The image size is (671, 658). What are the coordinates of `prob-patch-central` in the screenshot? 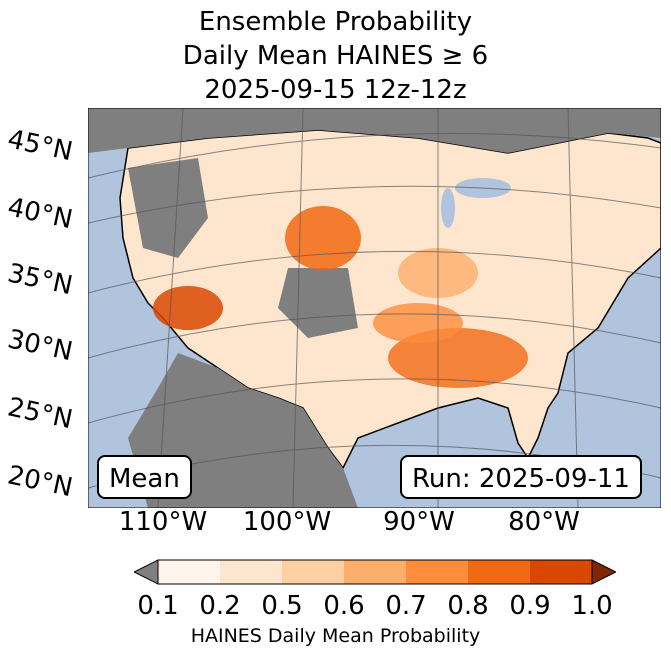 It's located at (323, 238).